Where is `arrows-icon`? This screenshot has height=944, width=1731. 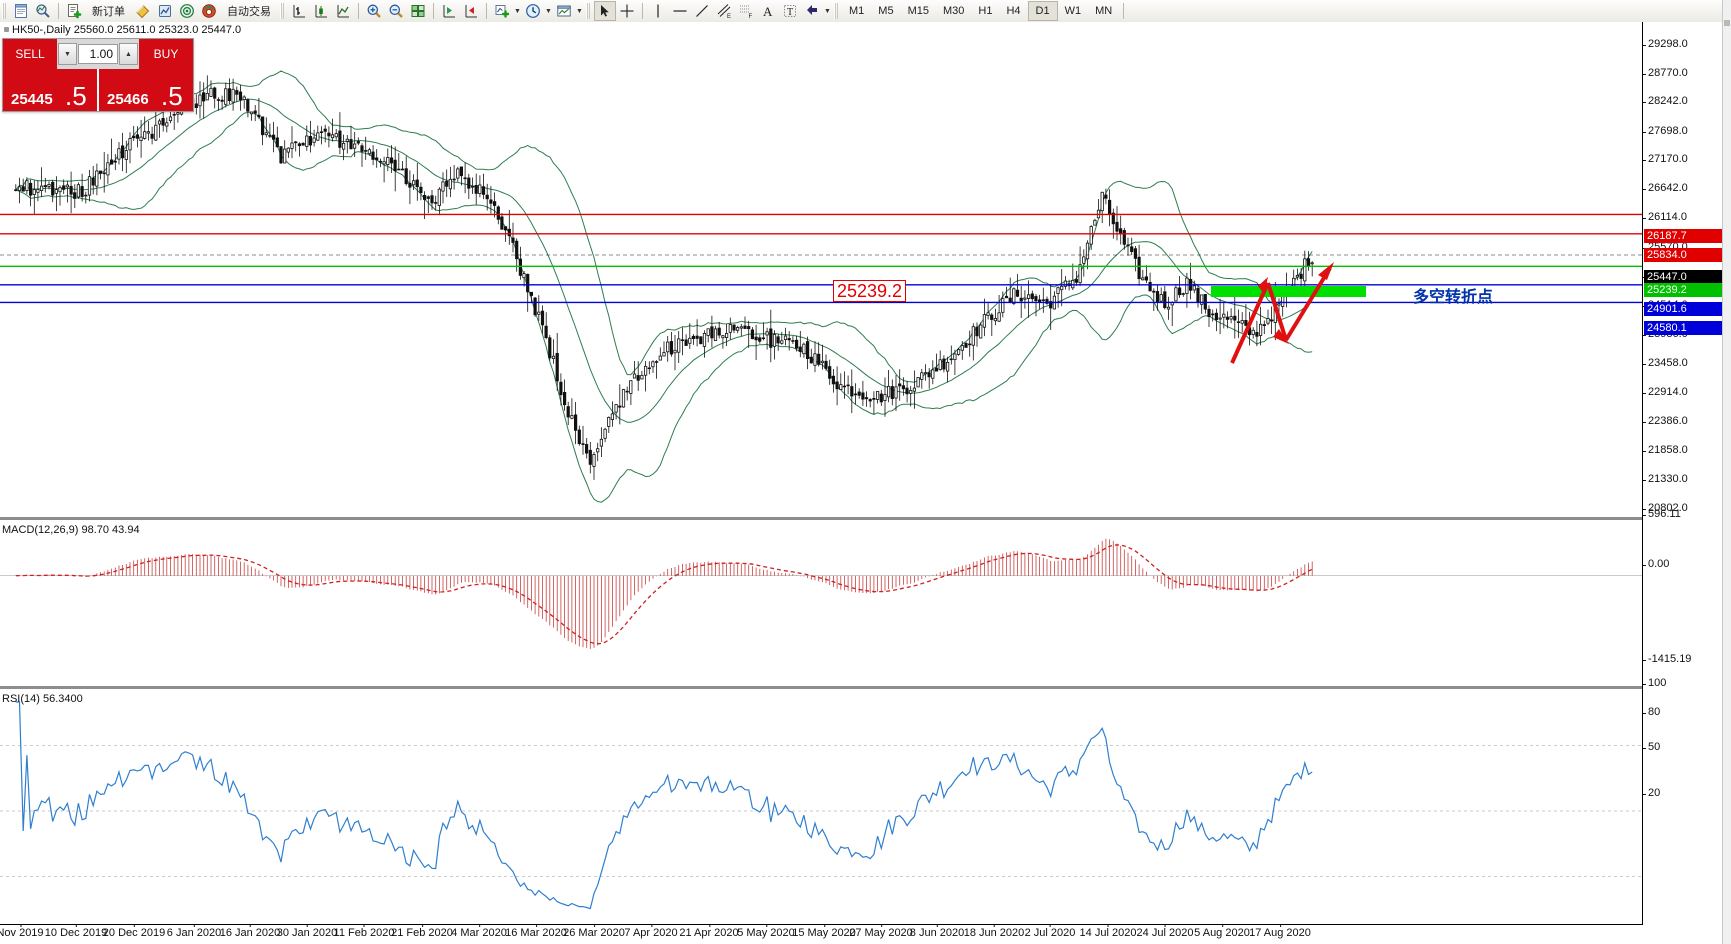
arrows-icon is located at coordinates (812, 11).